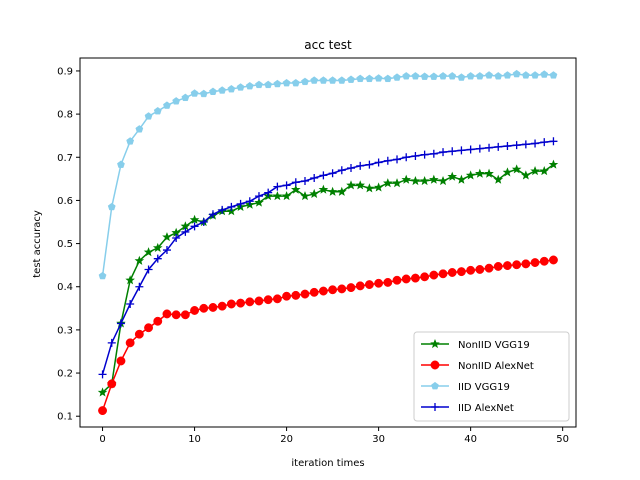  I want to click on legend-item: IID VGG19, so click(465, 387).